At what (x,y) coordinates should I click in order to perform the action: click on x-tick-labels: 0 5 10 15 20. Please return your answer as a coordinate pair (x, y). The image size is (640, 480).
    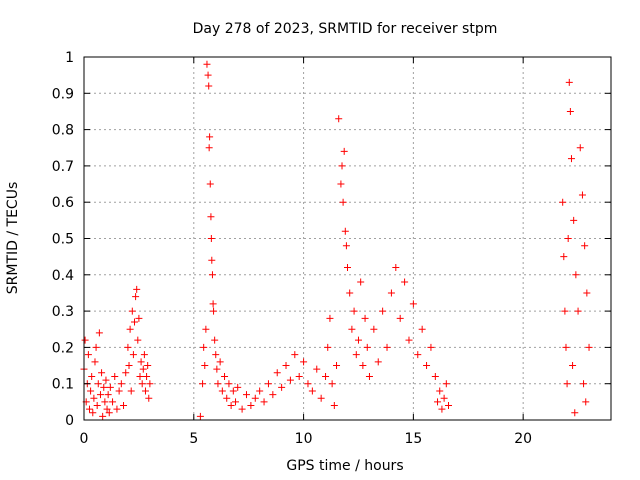
    Looking at the image, I should click on (306, 439).